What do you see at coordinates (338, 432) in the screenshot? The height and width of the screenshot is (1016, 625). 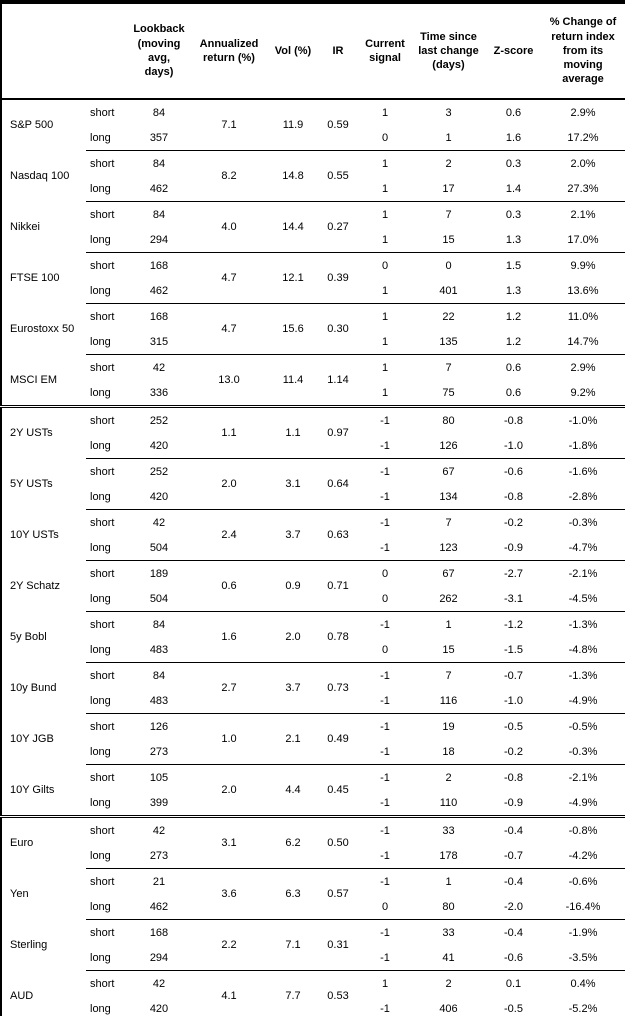 I see `ir-value: 0.97` at bounding box center [338, 432].